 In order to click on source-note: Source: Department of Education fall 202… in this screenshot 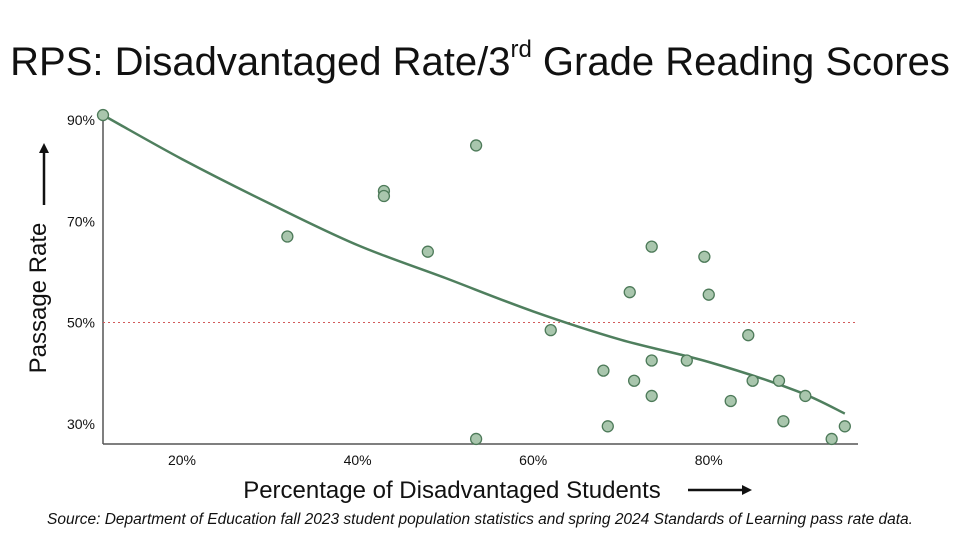, I will do `click(480, 519)`.